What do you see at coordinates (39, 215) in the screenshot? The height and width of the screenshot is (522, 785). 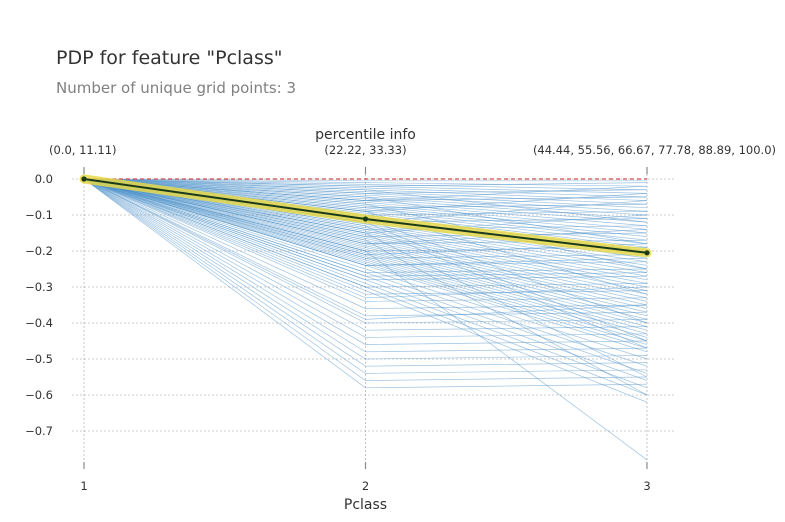 I see `y-tick-label: −0.1` at bounding box center [39, 215].